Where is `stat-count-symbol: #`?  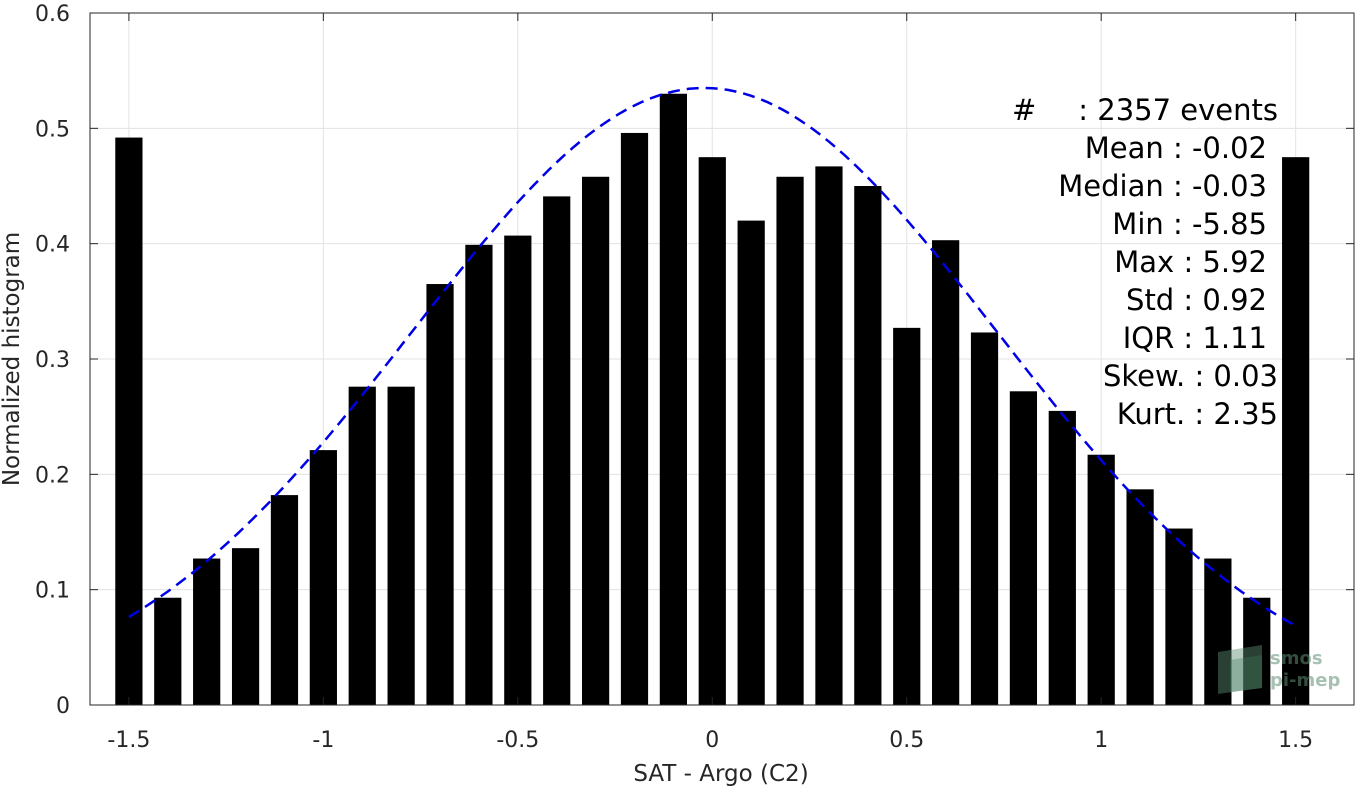
stat-count-symbol: # is located at coordinates (1024, 110).